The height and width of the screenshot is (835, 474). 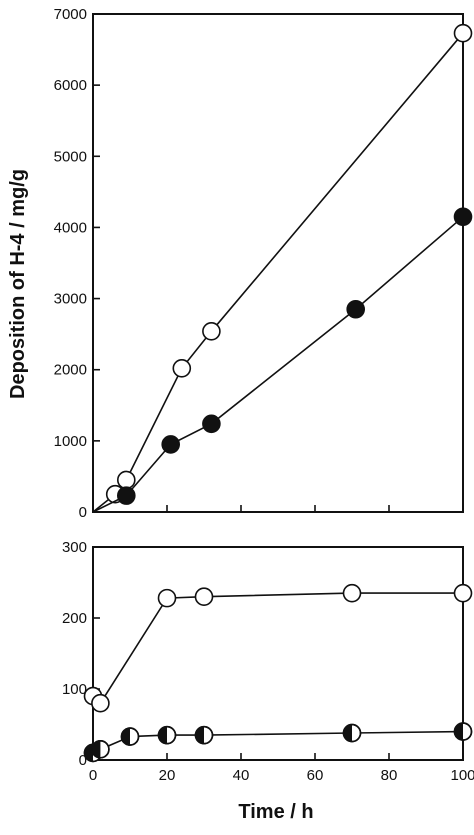 I want to click on x-axis-title: Time / h, so click(x=275, y=812).